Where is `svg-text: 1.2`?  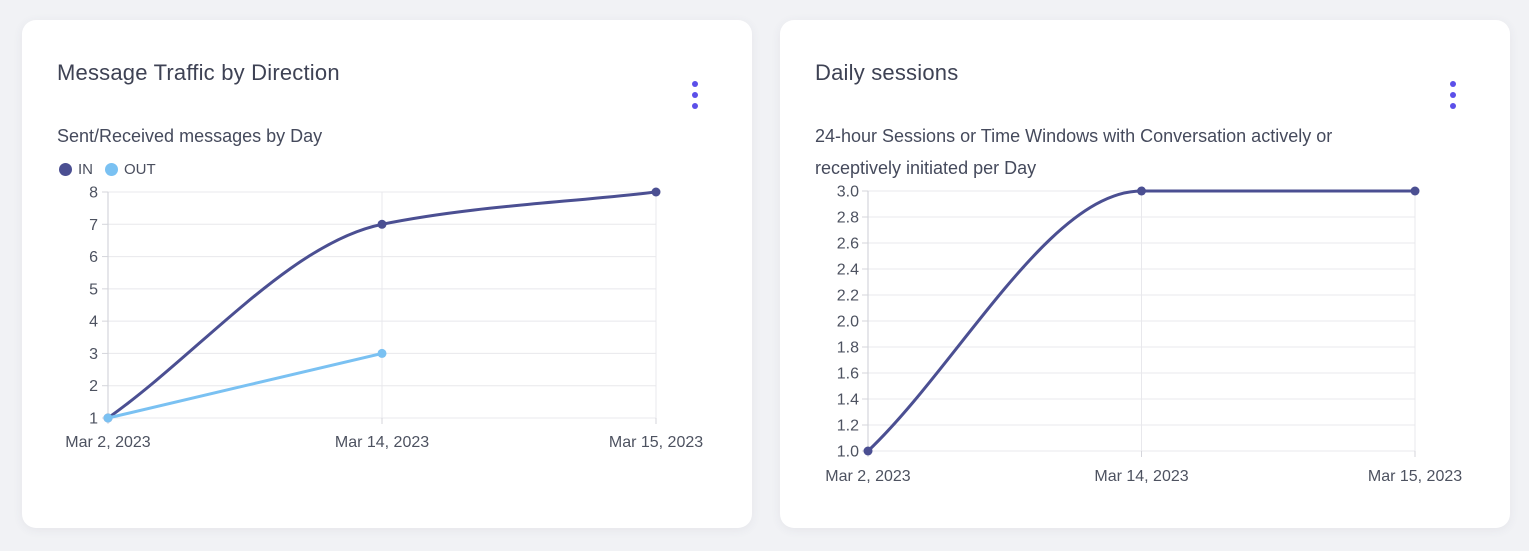 svg-text: 1.2 is located at coordinates (848, 426).